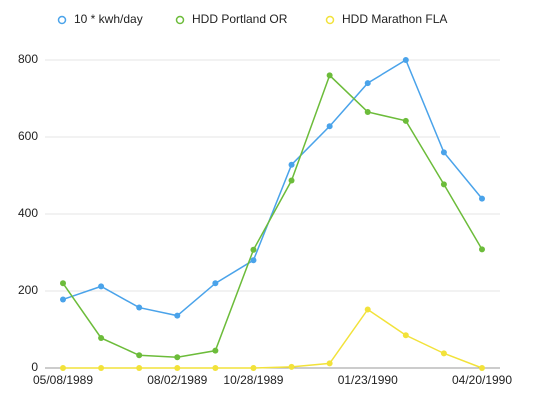 The image size is (538, 405). What do you see at coordinates (28, 290) in the screenshot?
I see `y-tick-label: 200` at bounding box center [28, 290].